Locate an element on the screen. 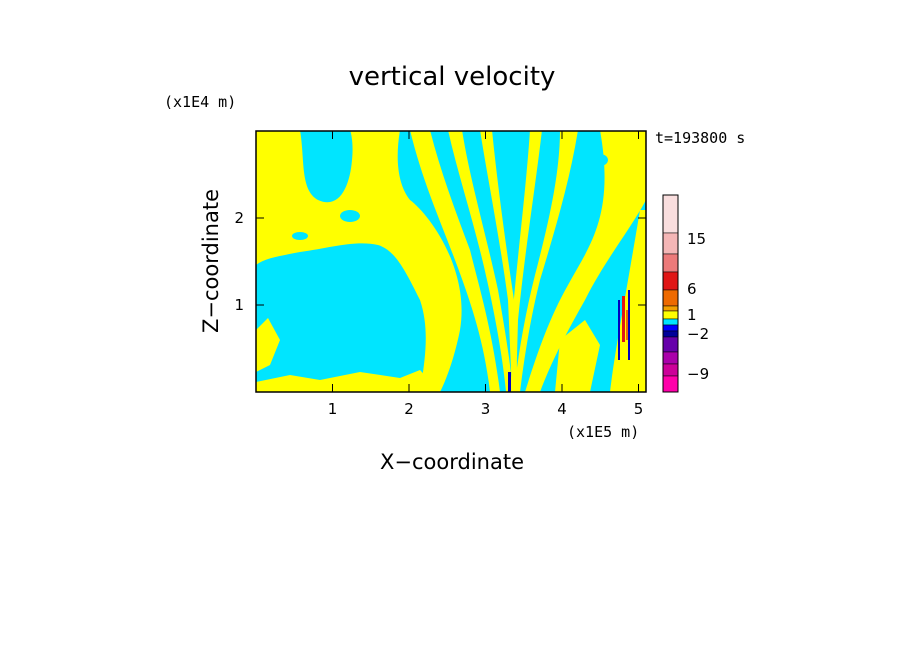 The width and height of the screenshot is (904, 654). colorbar-label: 6 is located at coordinates (692, 289).